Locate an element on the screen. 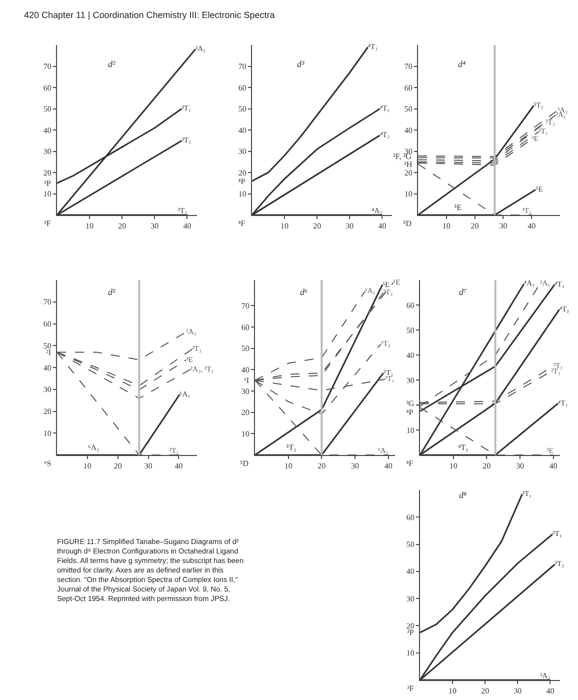 This screenshot has height=700, width=578. text: d² is located at coordinates (112, 64).